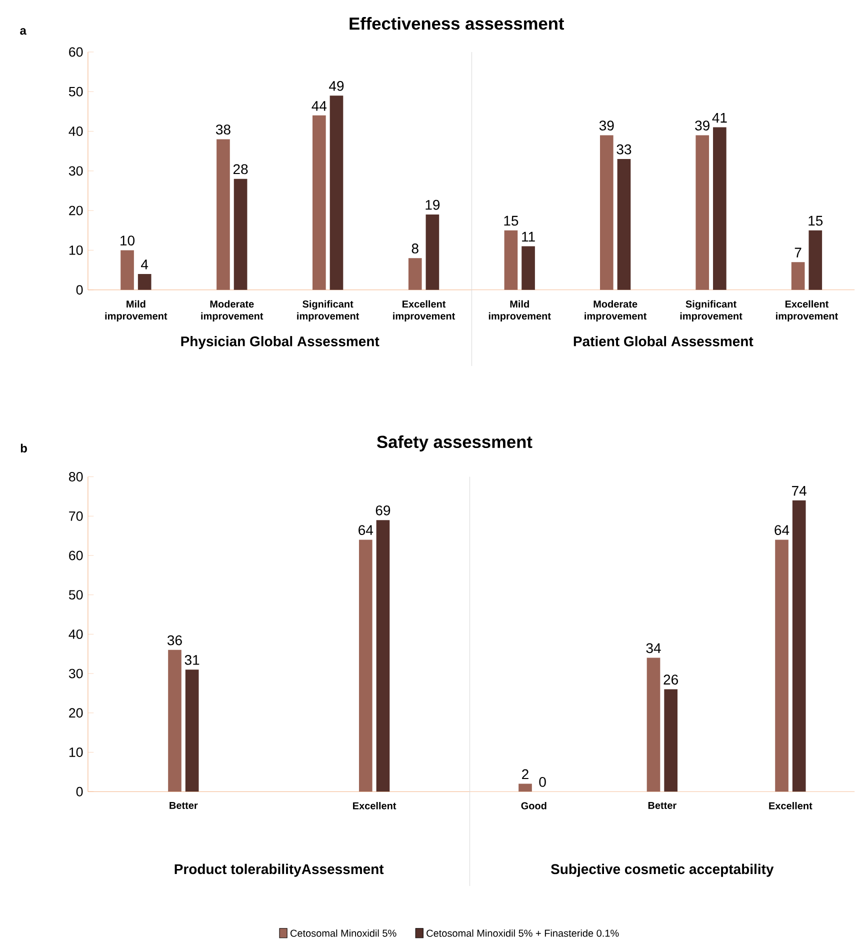 The image size is (855, 944). What do you see at coordinates (664, 341) in the screenshot?
I see `x-axis-title: Patient Global Assessment` at bounding box center [664, 341].